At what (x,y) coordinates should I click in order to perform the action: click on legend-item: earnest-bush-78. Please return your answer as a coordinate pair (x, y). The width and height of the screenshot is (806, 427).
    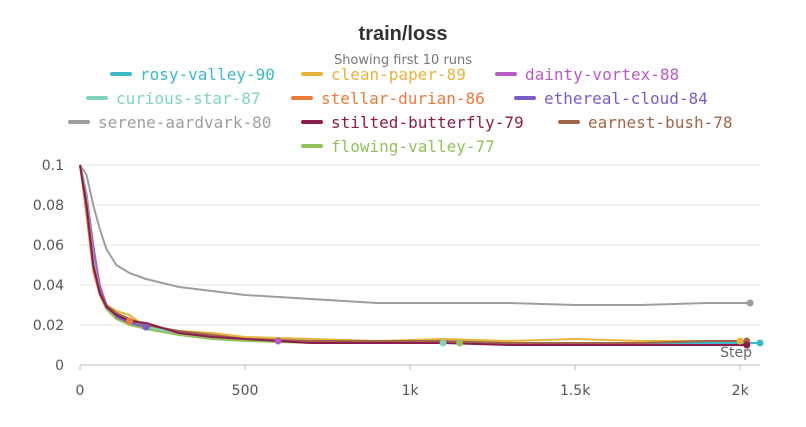
    Looking at the image, I should click on (645, 122).